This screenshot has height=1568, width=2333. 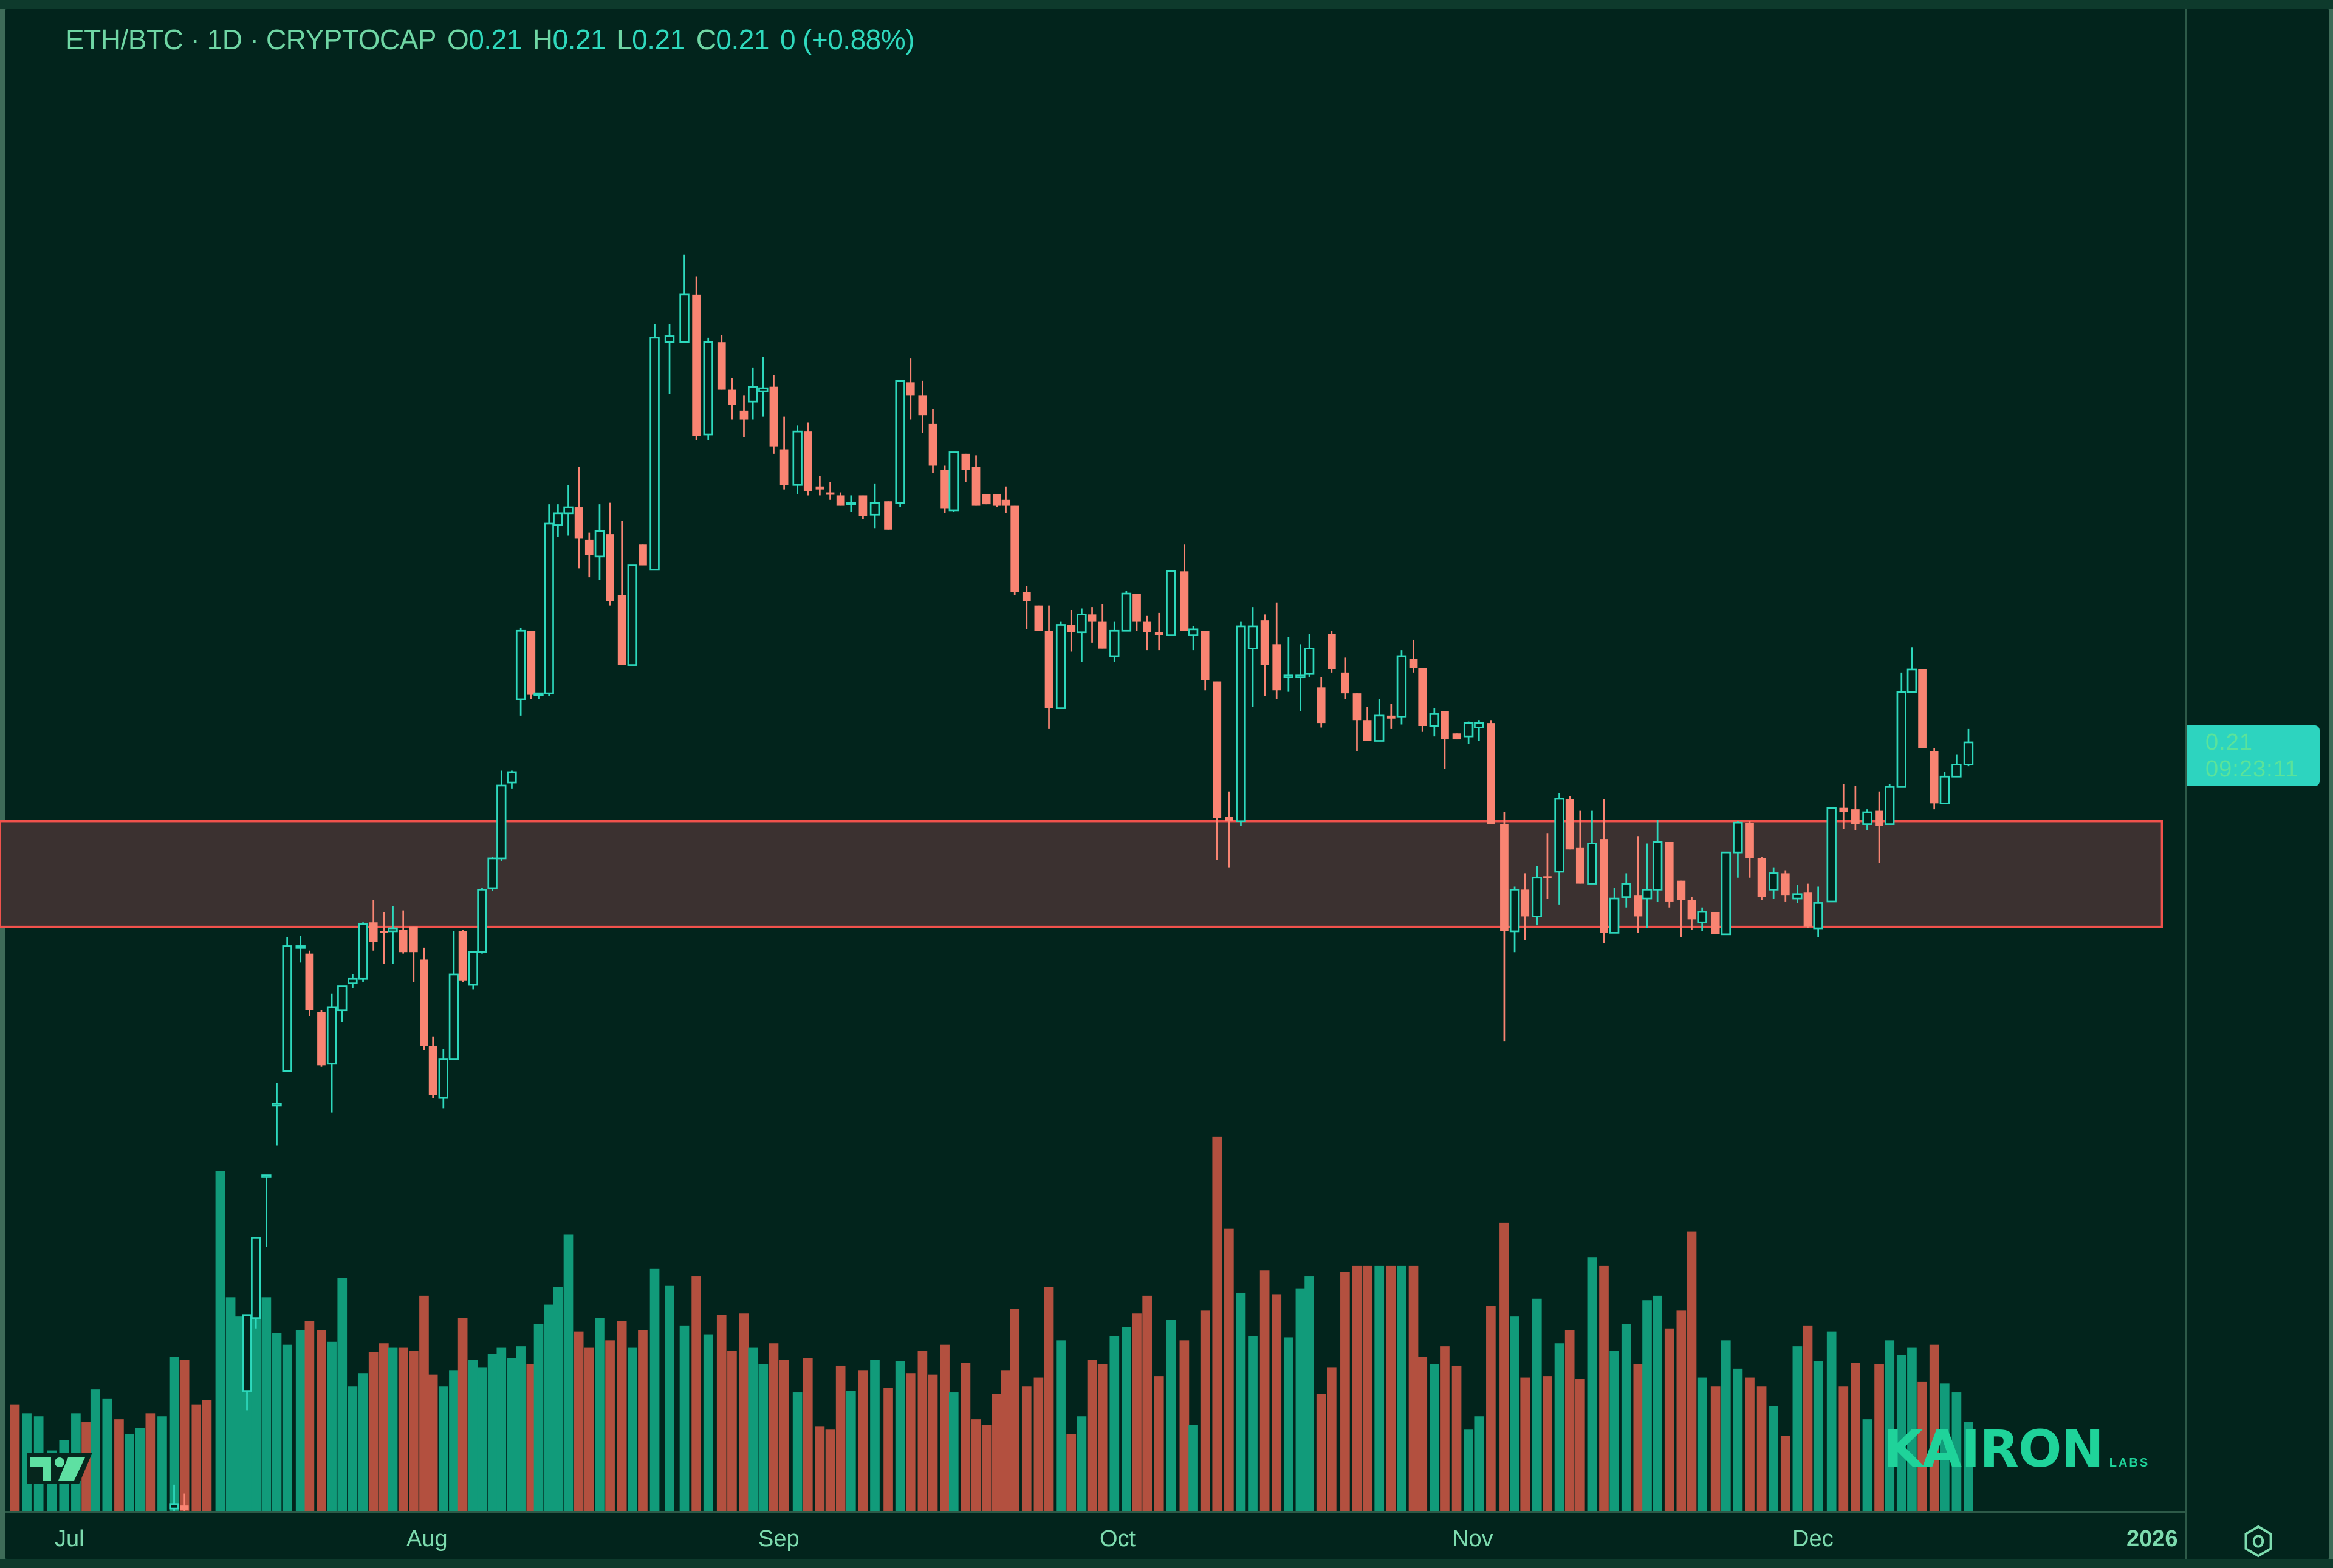 What do you see at coordinates (2186, 784) in the screenshot?
I see `price-axis-divider` at bounding box center [2186, 784].